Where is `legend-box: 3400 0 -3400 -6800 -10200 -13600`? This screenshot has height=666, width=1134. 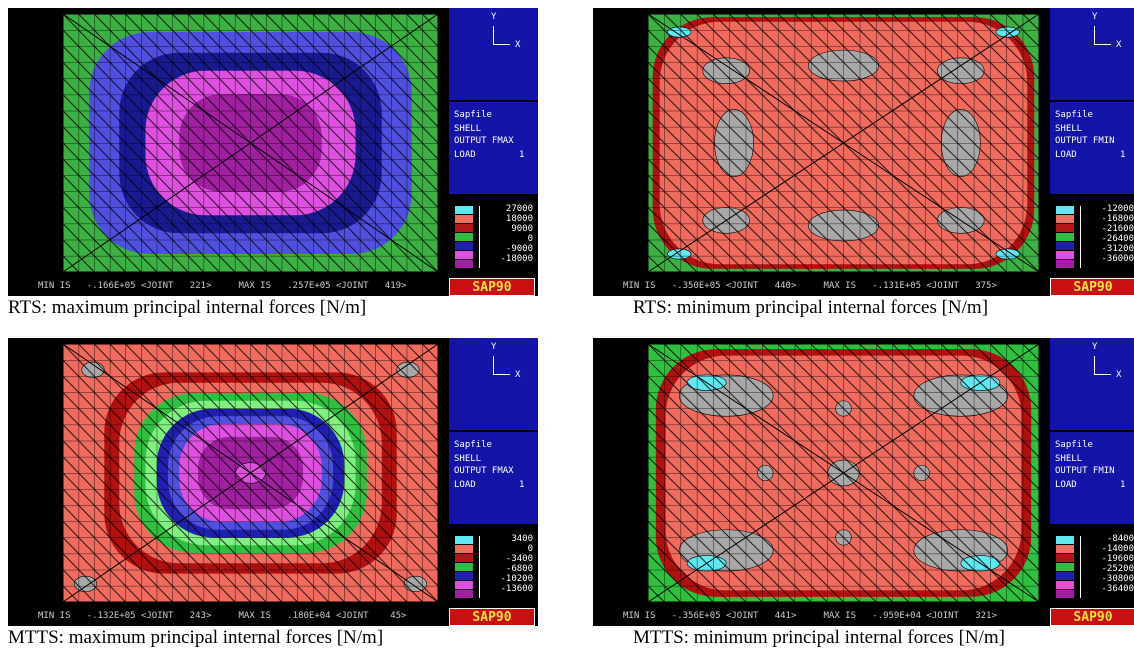
legend-box: 3400 0 -3400 -6800 -10200 -13600 is located at coordinates (493, 567).